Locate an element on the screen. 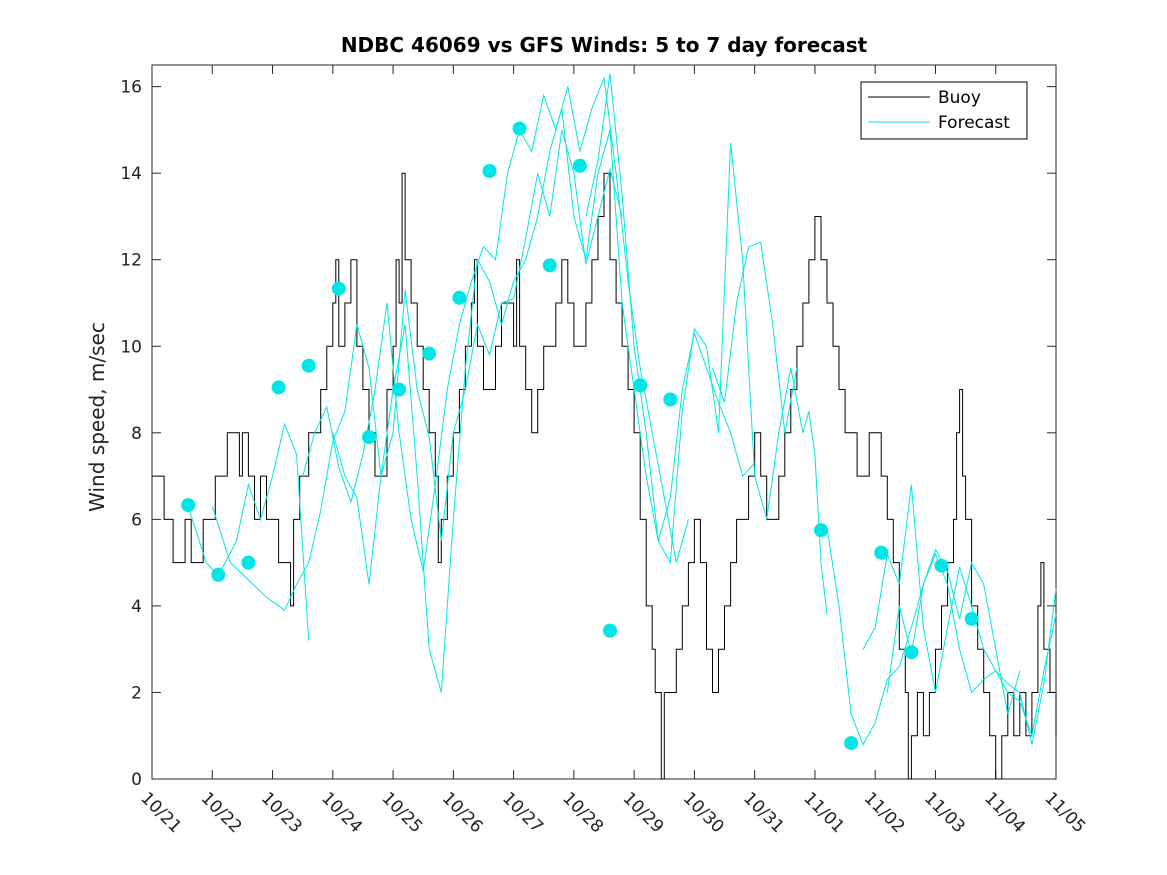 Image resolution: width=1167 pixels, height=875 pixels. y-tick-label: 4 is located at coordinates (136, 607).